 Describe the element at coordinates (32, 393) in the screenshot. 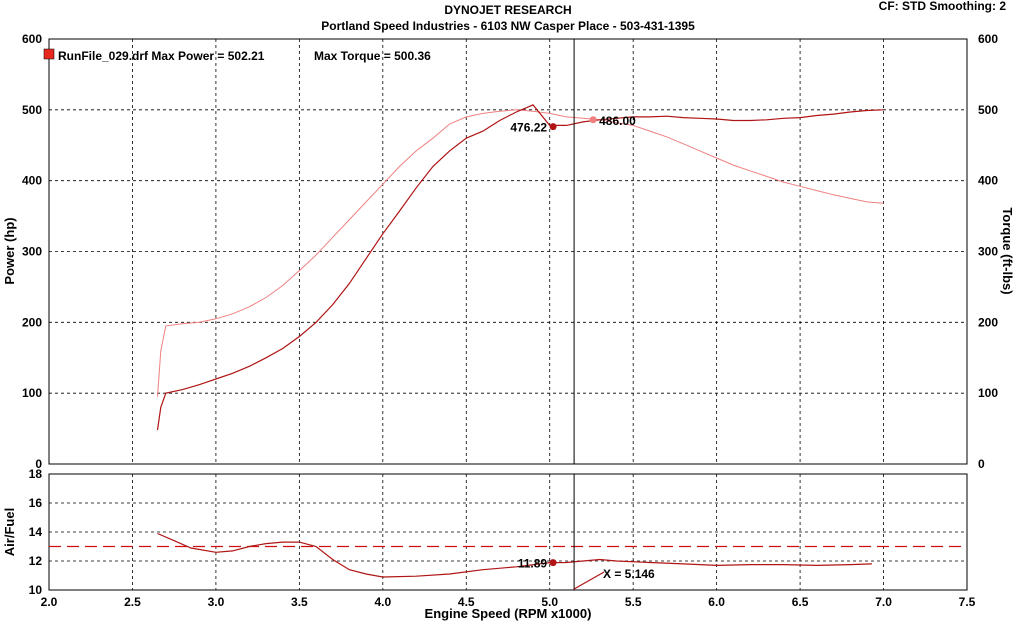

I see `power-tick-label: 100` at that location.